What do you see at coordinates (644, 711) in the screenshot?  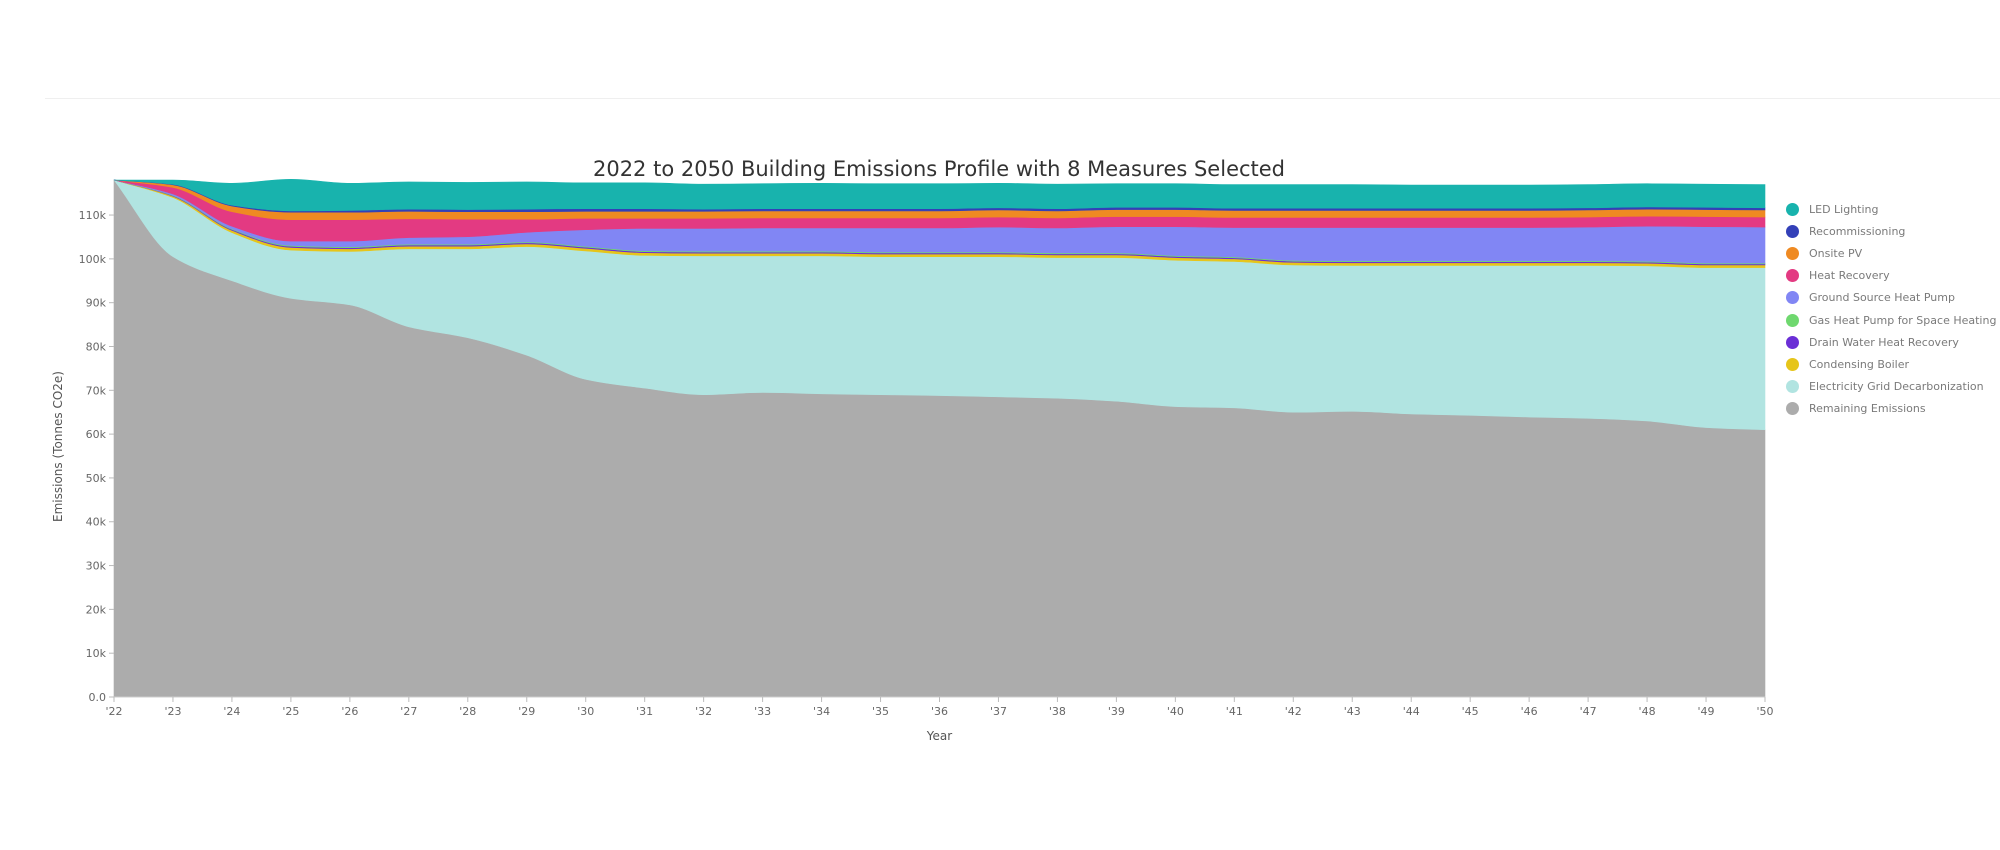 I see `x-tick-label: '31` at bounding box center [644, 711].